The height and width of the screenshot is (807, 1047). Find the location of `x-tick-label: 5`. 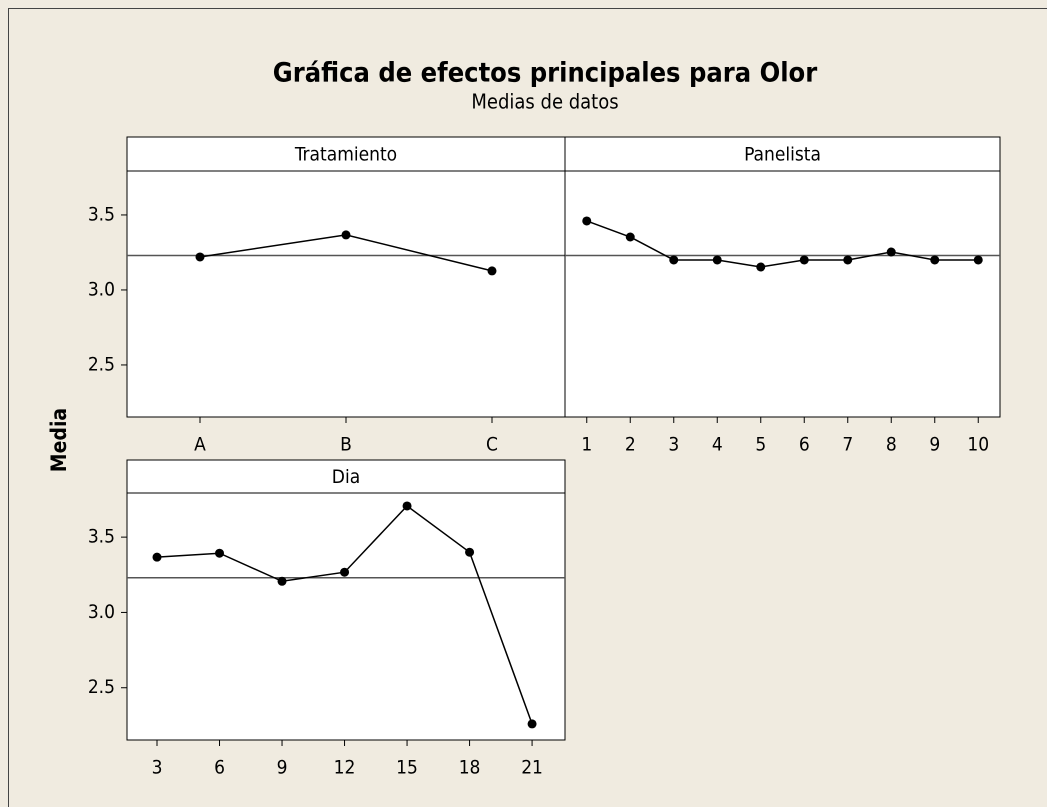

x-tick-label: 5 is located at coordinates (760, 445).